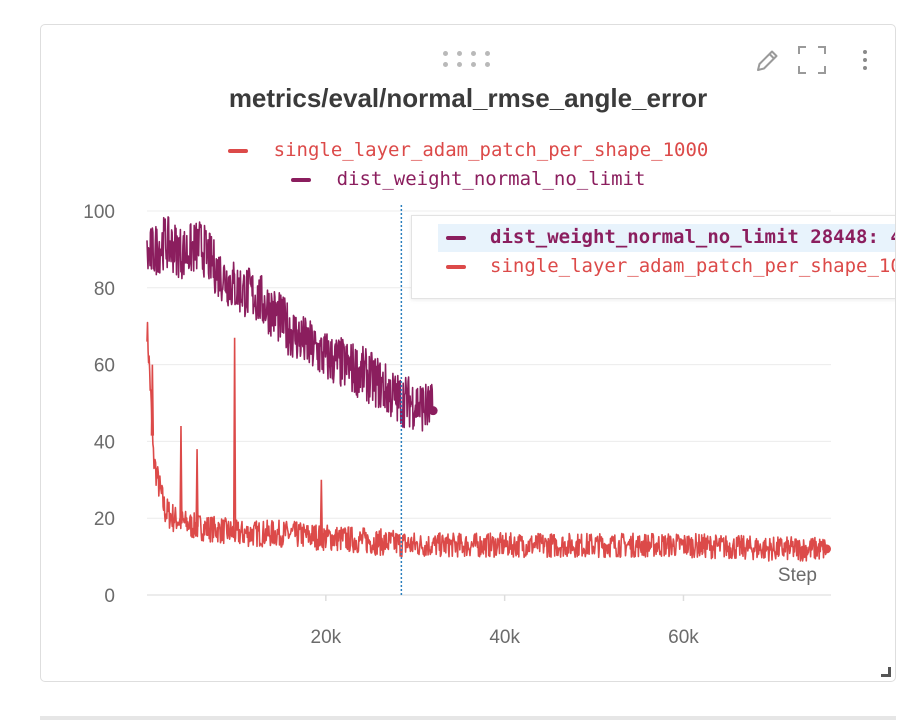 The image size is (922, 720). Describe the element at coordinates (766, 60) in the screenshot. I see `pencil-icon` at that location.